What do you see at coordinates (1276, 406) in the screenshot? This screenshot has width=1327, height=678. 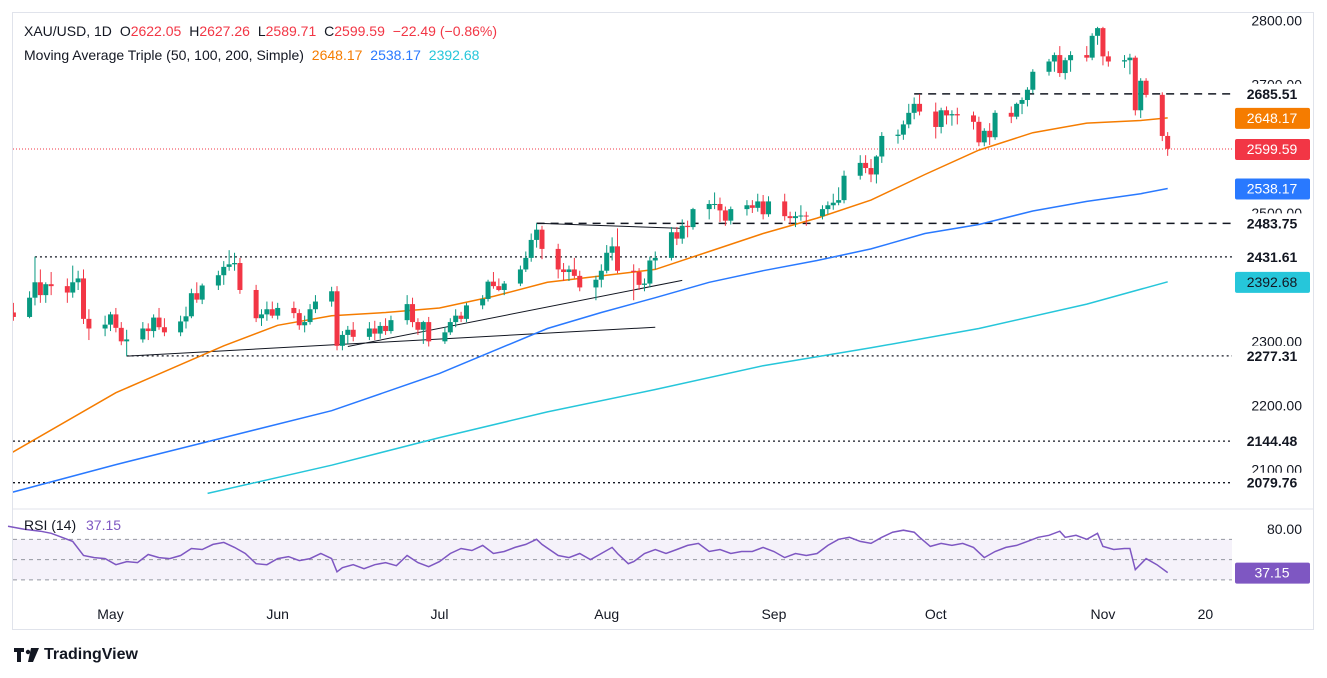 I see `y-tick-label: 2200.00` at bounding box center [1276, 406].